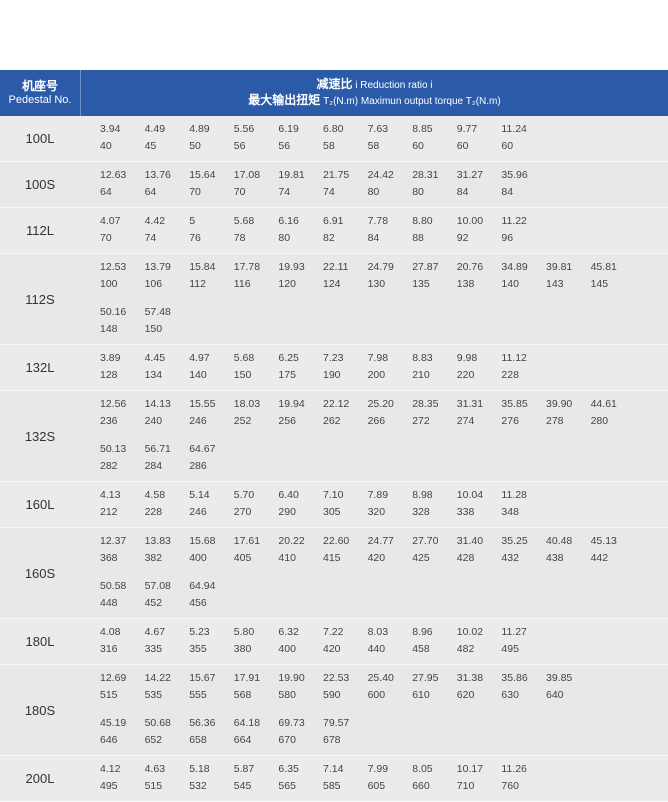  I want to click on value-cell: 4.89 50, so click(211, 138).